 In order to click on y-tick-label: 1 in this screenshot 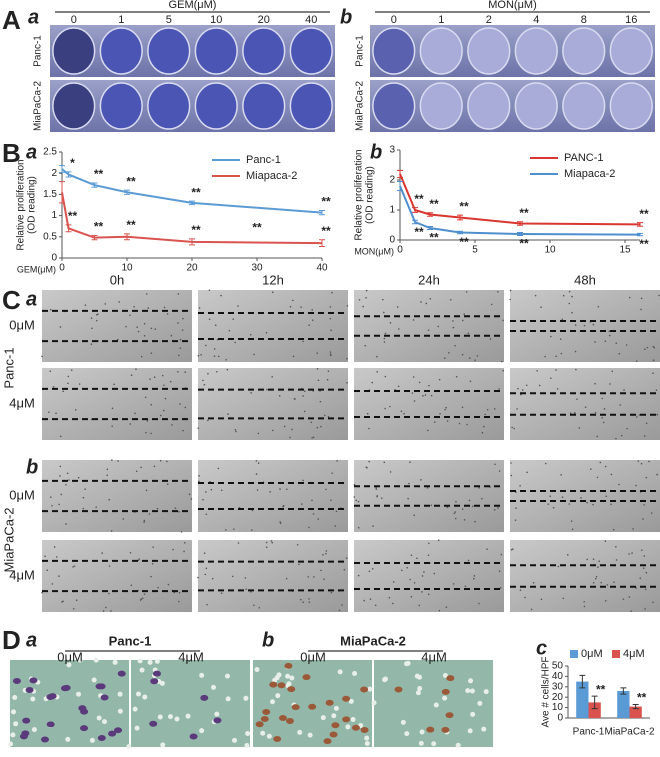, I will do `click(392, 210)`.